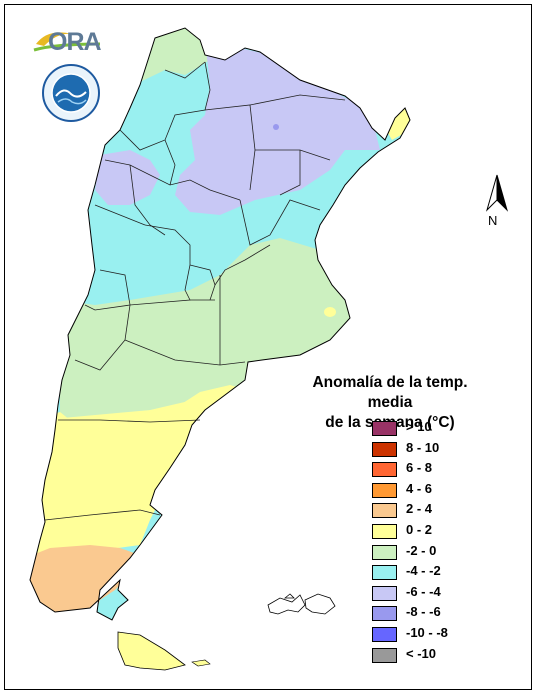 The width and height of the screenshot is (538, 696). Describe the element at coordinates (71, 93) in the screenshot. I see `smn-seal` at that location.